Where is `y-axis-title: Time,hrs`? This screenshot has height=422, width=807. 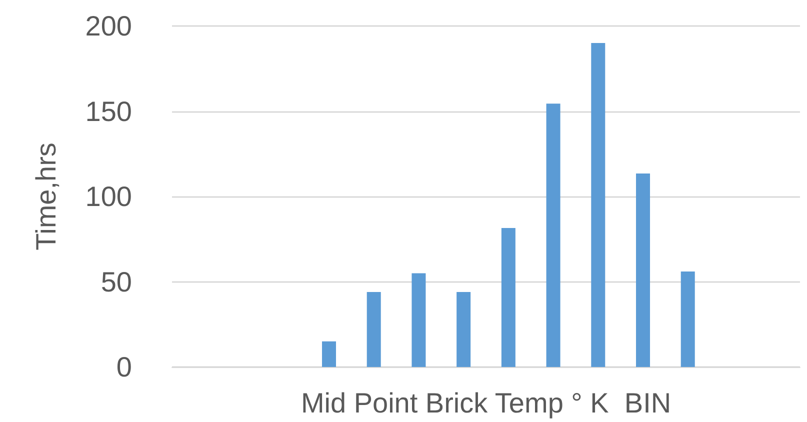 y-axis-title: Time,hrs is located at coordinates (46, 196).